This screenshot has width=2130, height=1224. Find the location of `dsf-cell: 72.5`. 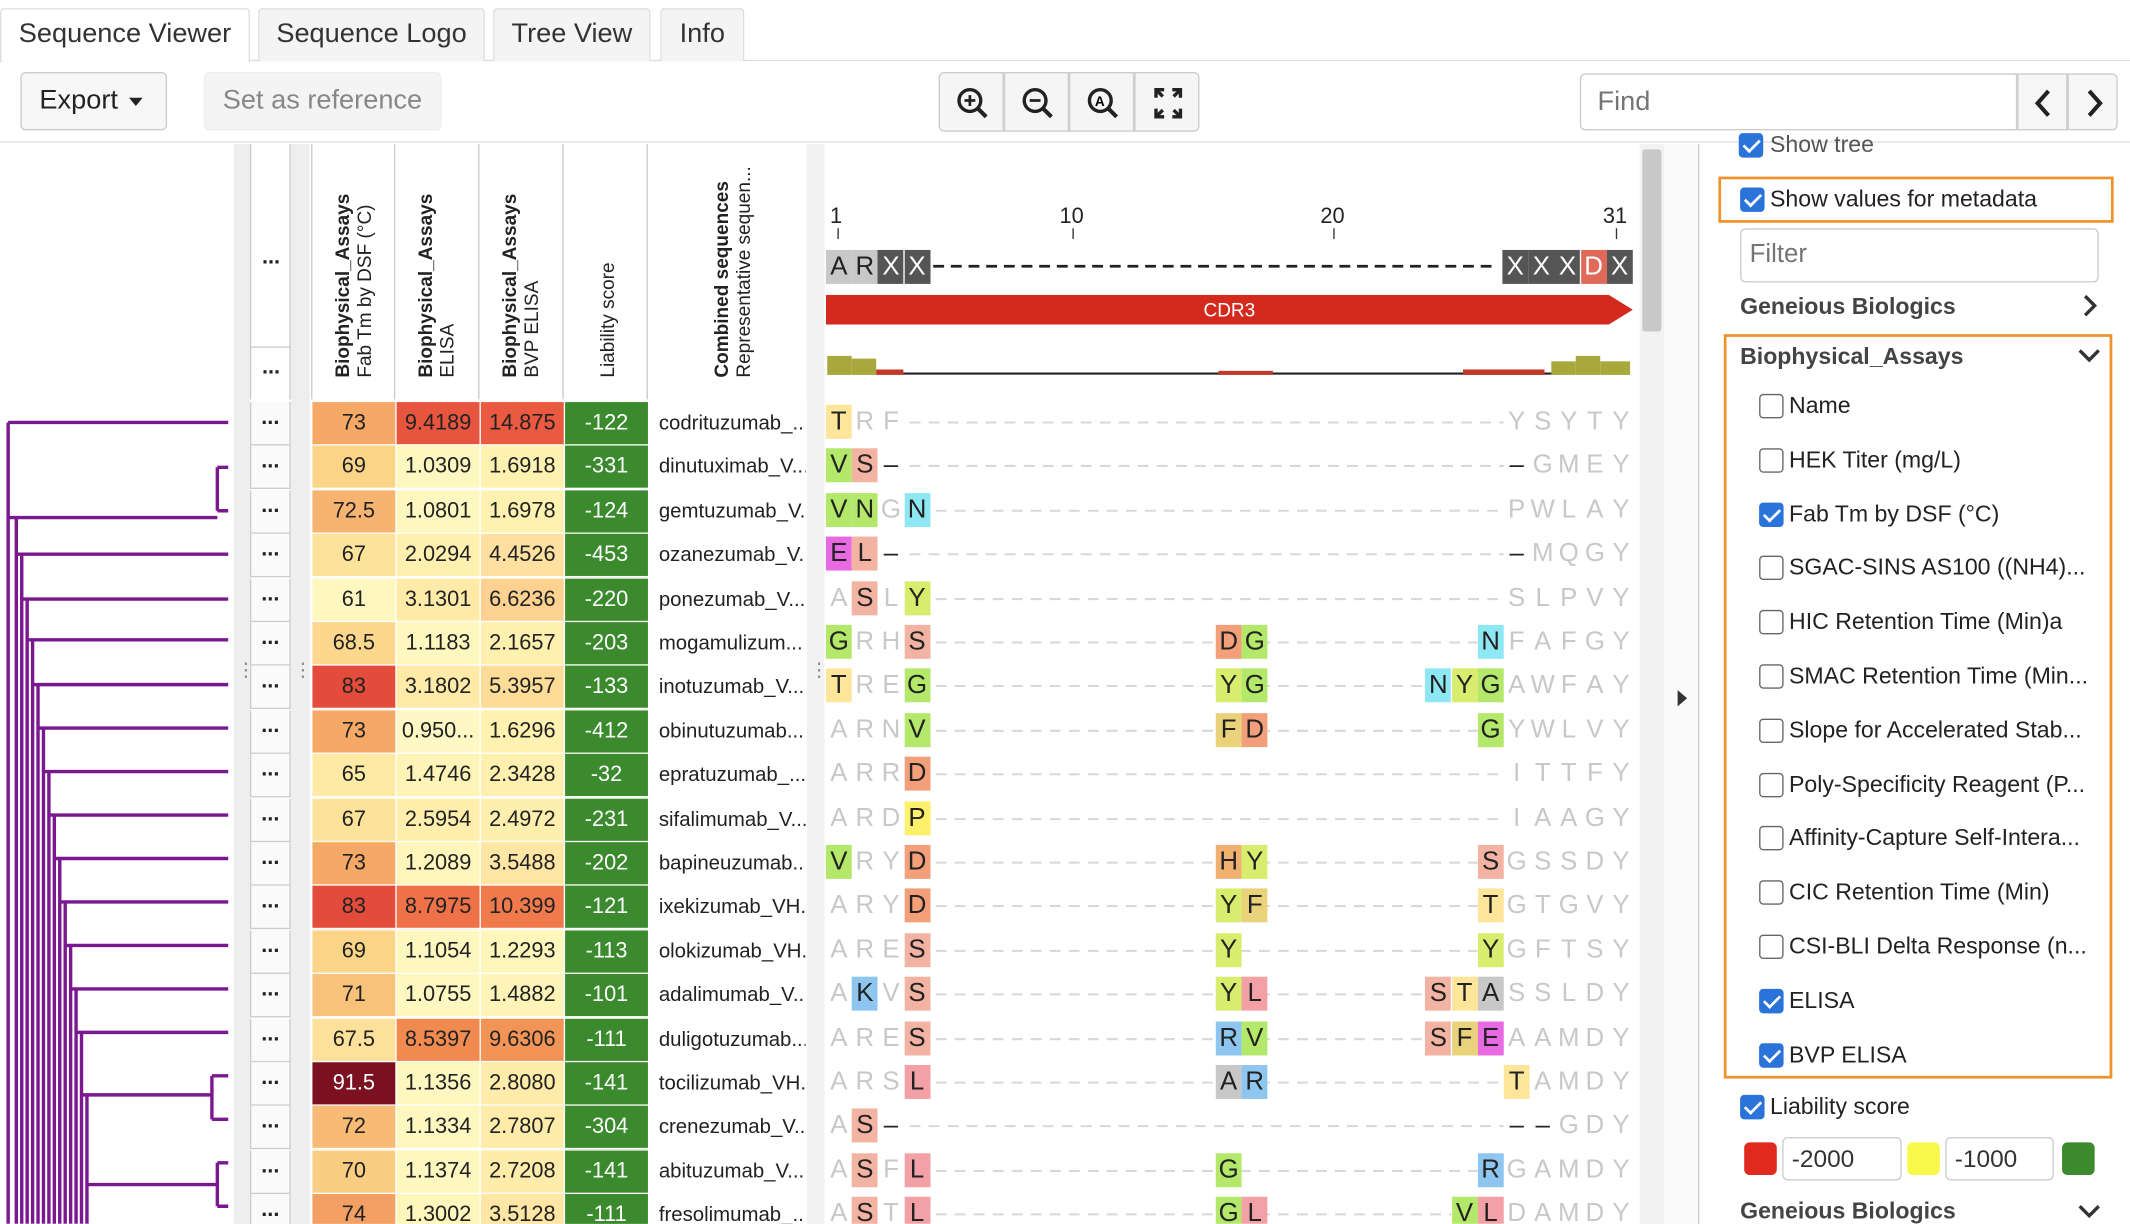

dsf-cell: 72.5 is located at coordinates (354, 512).